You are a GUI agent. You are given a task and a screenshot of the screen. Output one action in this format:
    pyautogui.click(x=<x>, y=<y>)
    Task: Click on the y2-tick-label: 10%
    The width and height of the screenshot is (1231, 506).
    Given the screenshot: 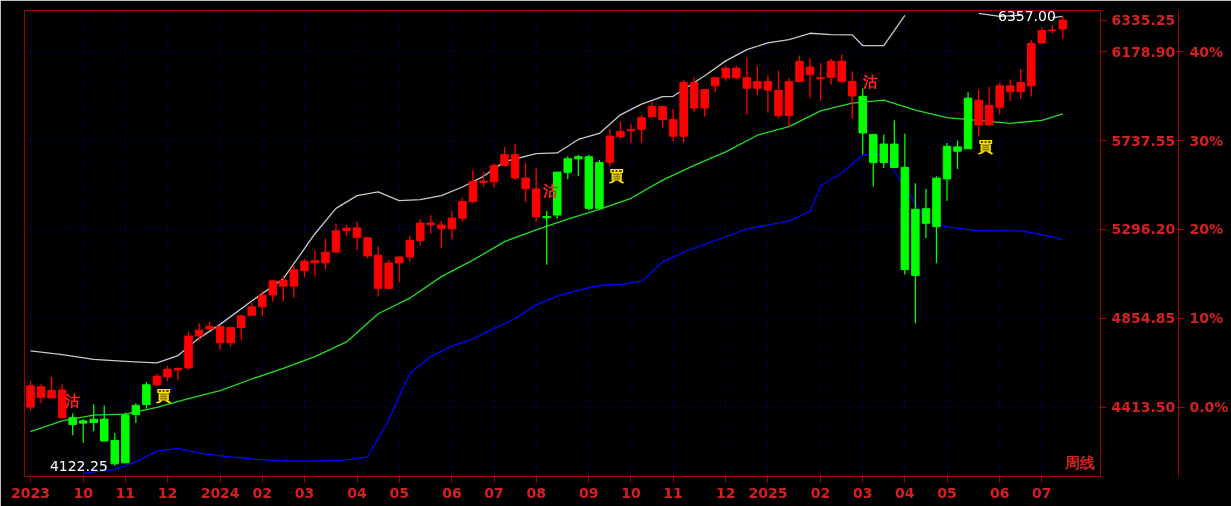 What is the action you would take?
    pyautogui.click(x=1206, y=318)
    